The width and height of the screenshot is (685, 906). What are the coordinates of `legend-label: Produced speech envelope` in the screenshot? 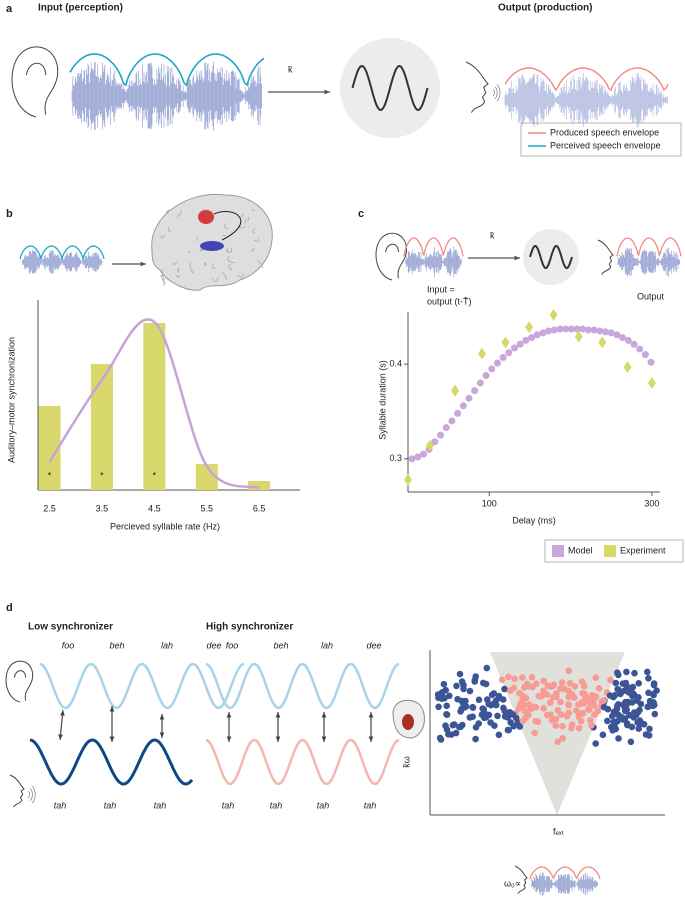 It's located at (604, 132).